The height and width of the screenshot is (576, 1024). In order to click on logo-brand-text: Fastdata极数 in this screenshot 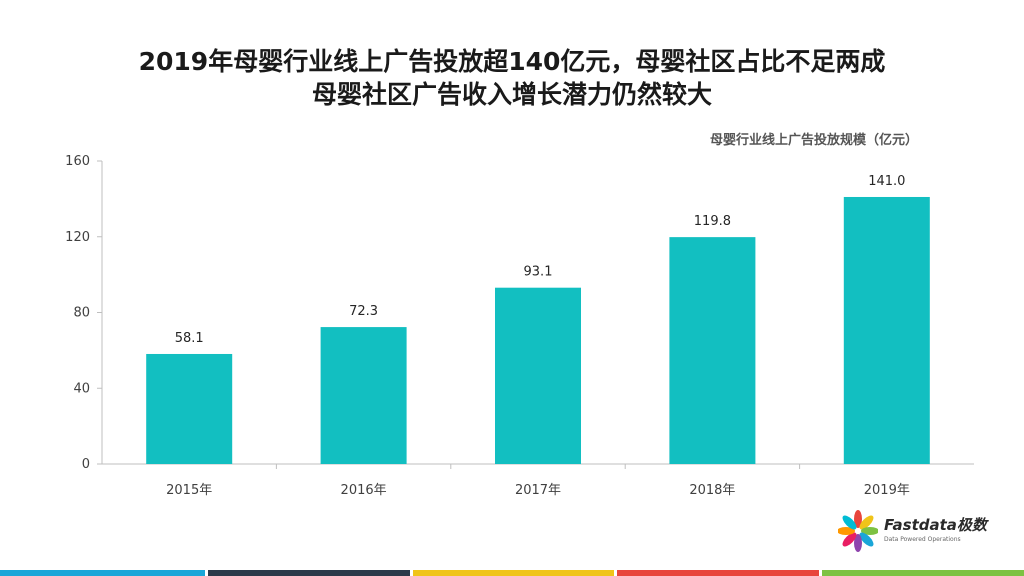, I will do `click(935, 525)`.